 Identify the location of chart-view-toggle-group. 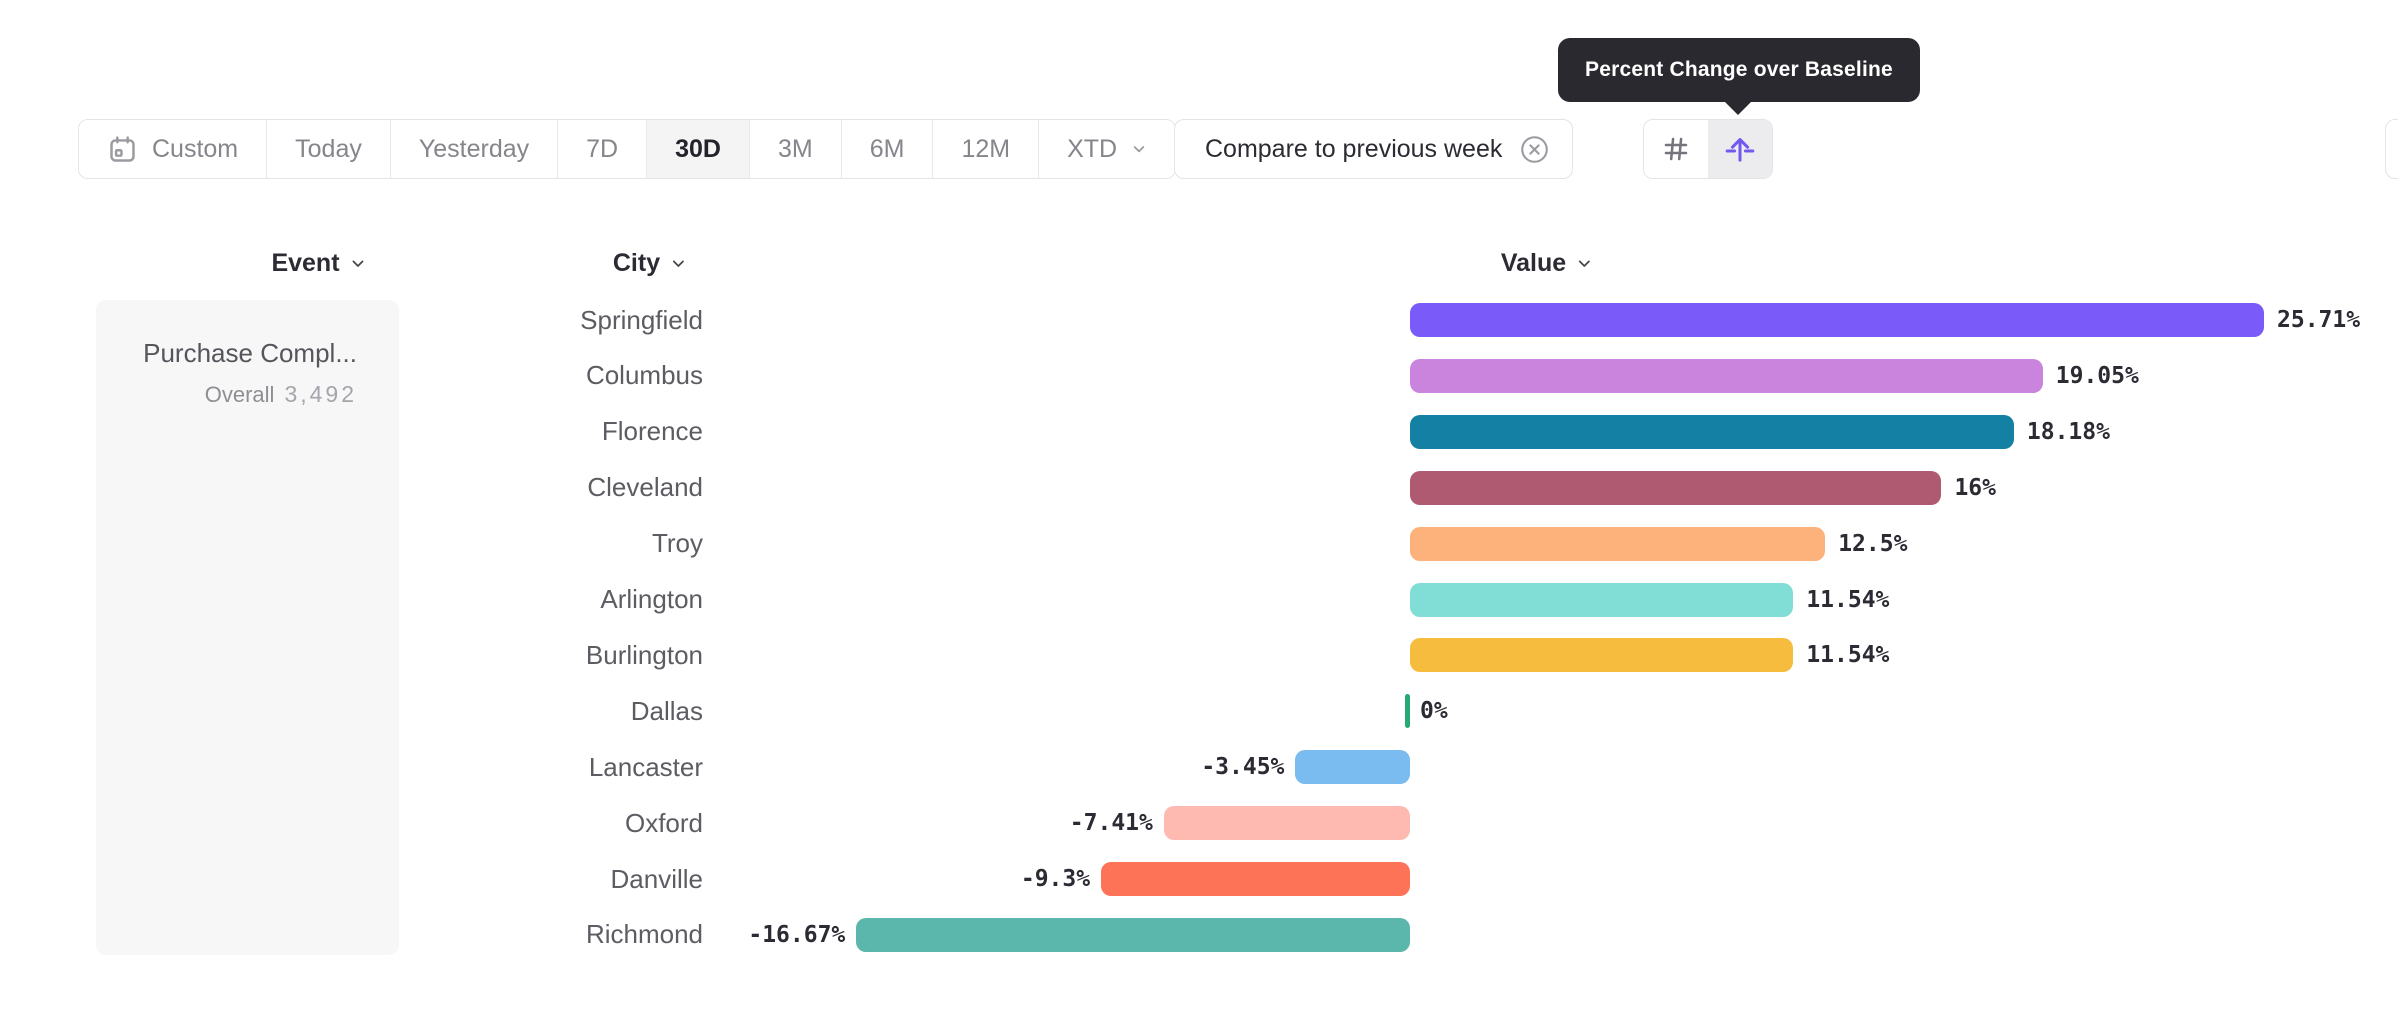
(1708, 149).